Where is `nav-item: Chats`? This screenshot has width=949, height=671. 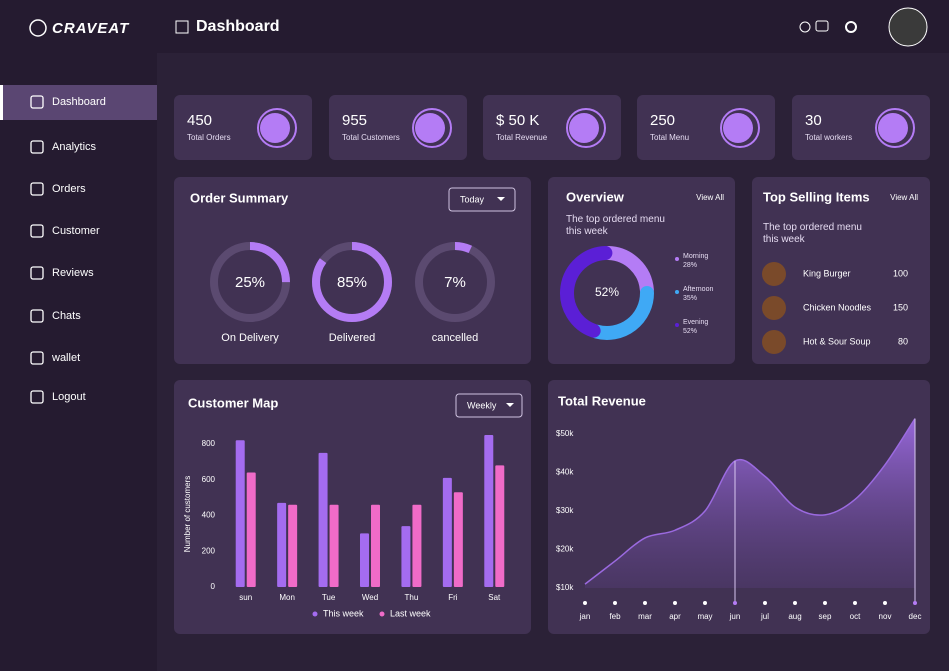 nav-item: Chats is located at coordinates (66, 316).